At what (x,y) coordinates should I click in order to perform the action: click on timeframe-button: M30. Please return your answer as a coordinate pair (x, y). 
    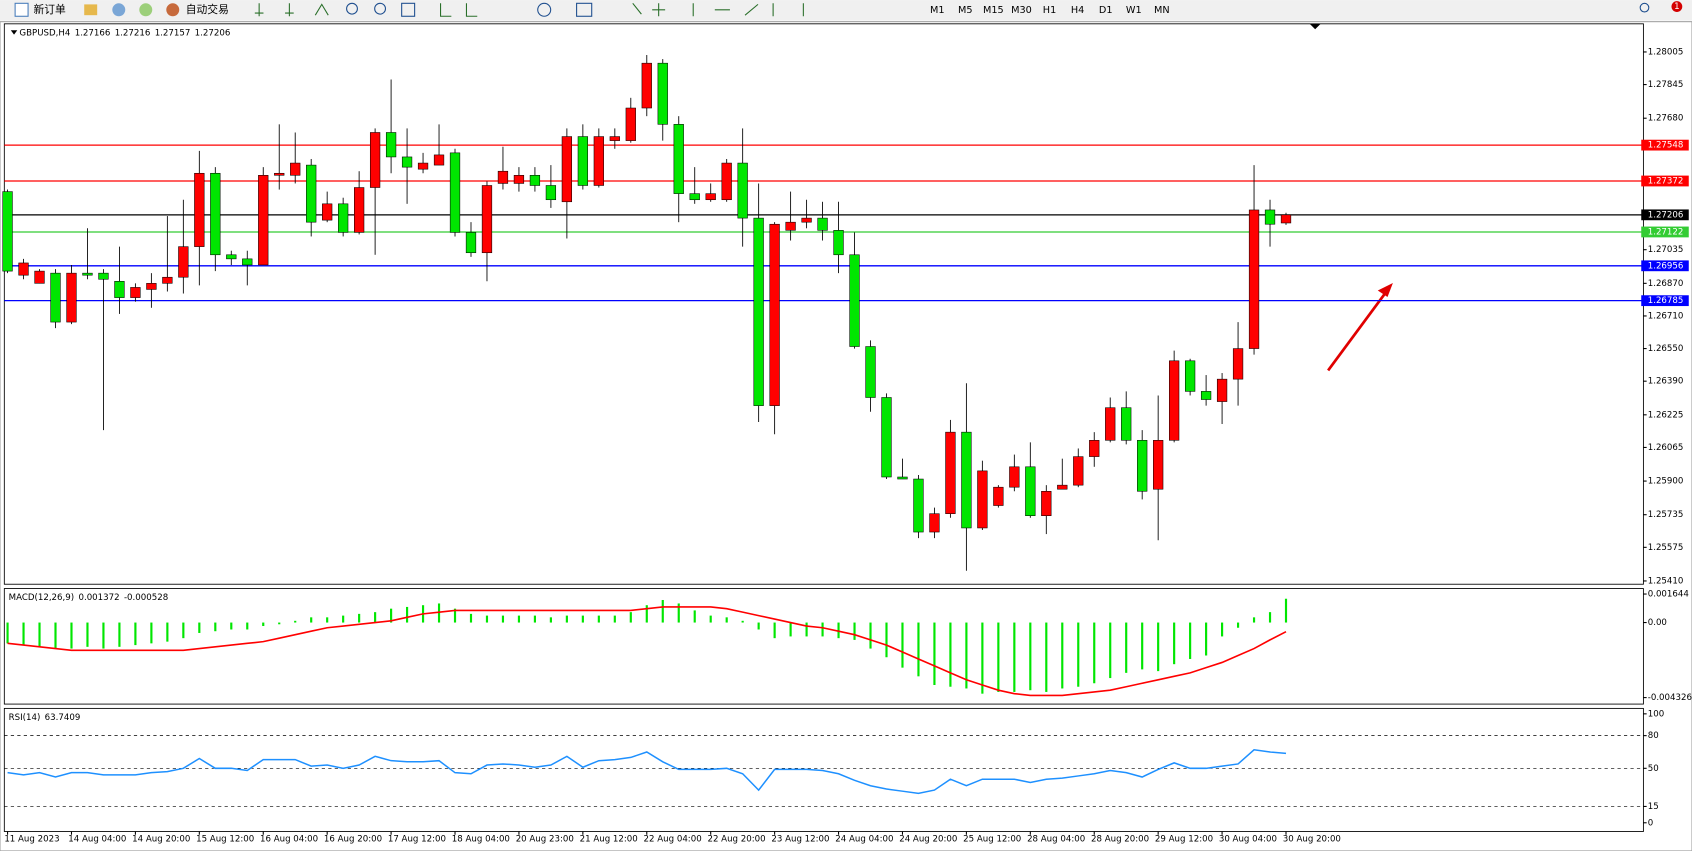
    Looking at the image, I should click on (1021, 10).